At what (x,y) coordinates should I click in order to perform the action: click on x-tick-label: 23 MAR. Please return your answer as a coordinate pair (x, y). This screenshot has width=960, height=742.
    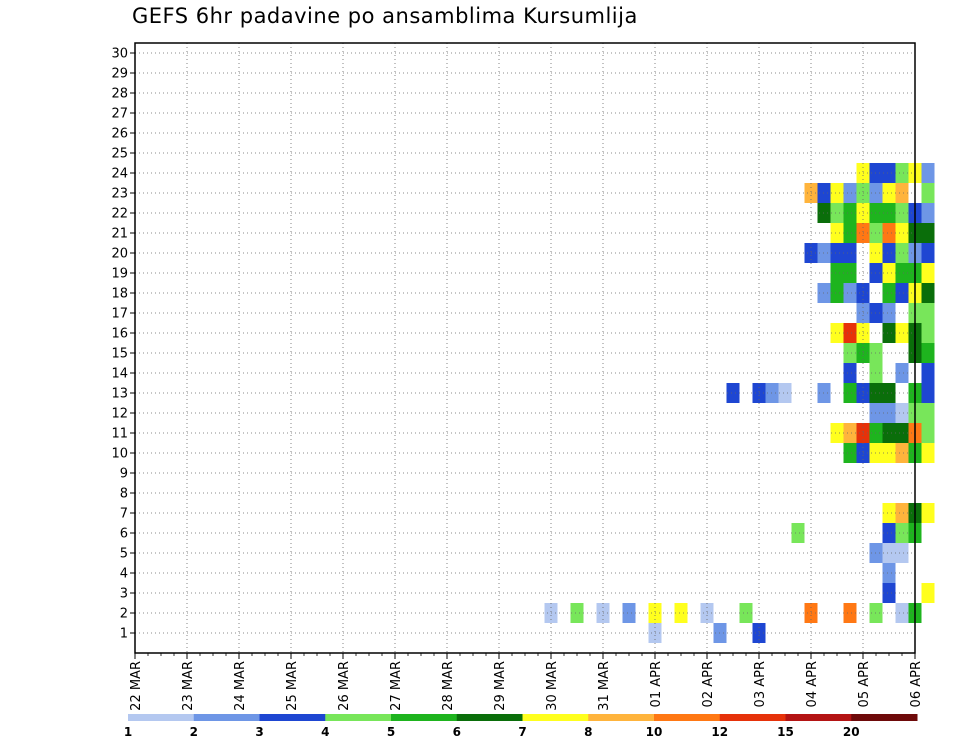
    Looking at the image, I should click on (188, 686).